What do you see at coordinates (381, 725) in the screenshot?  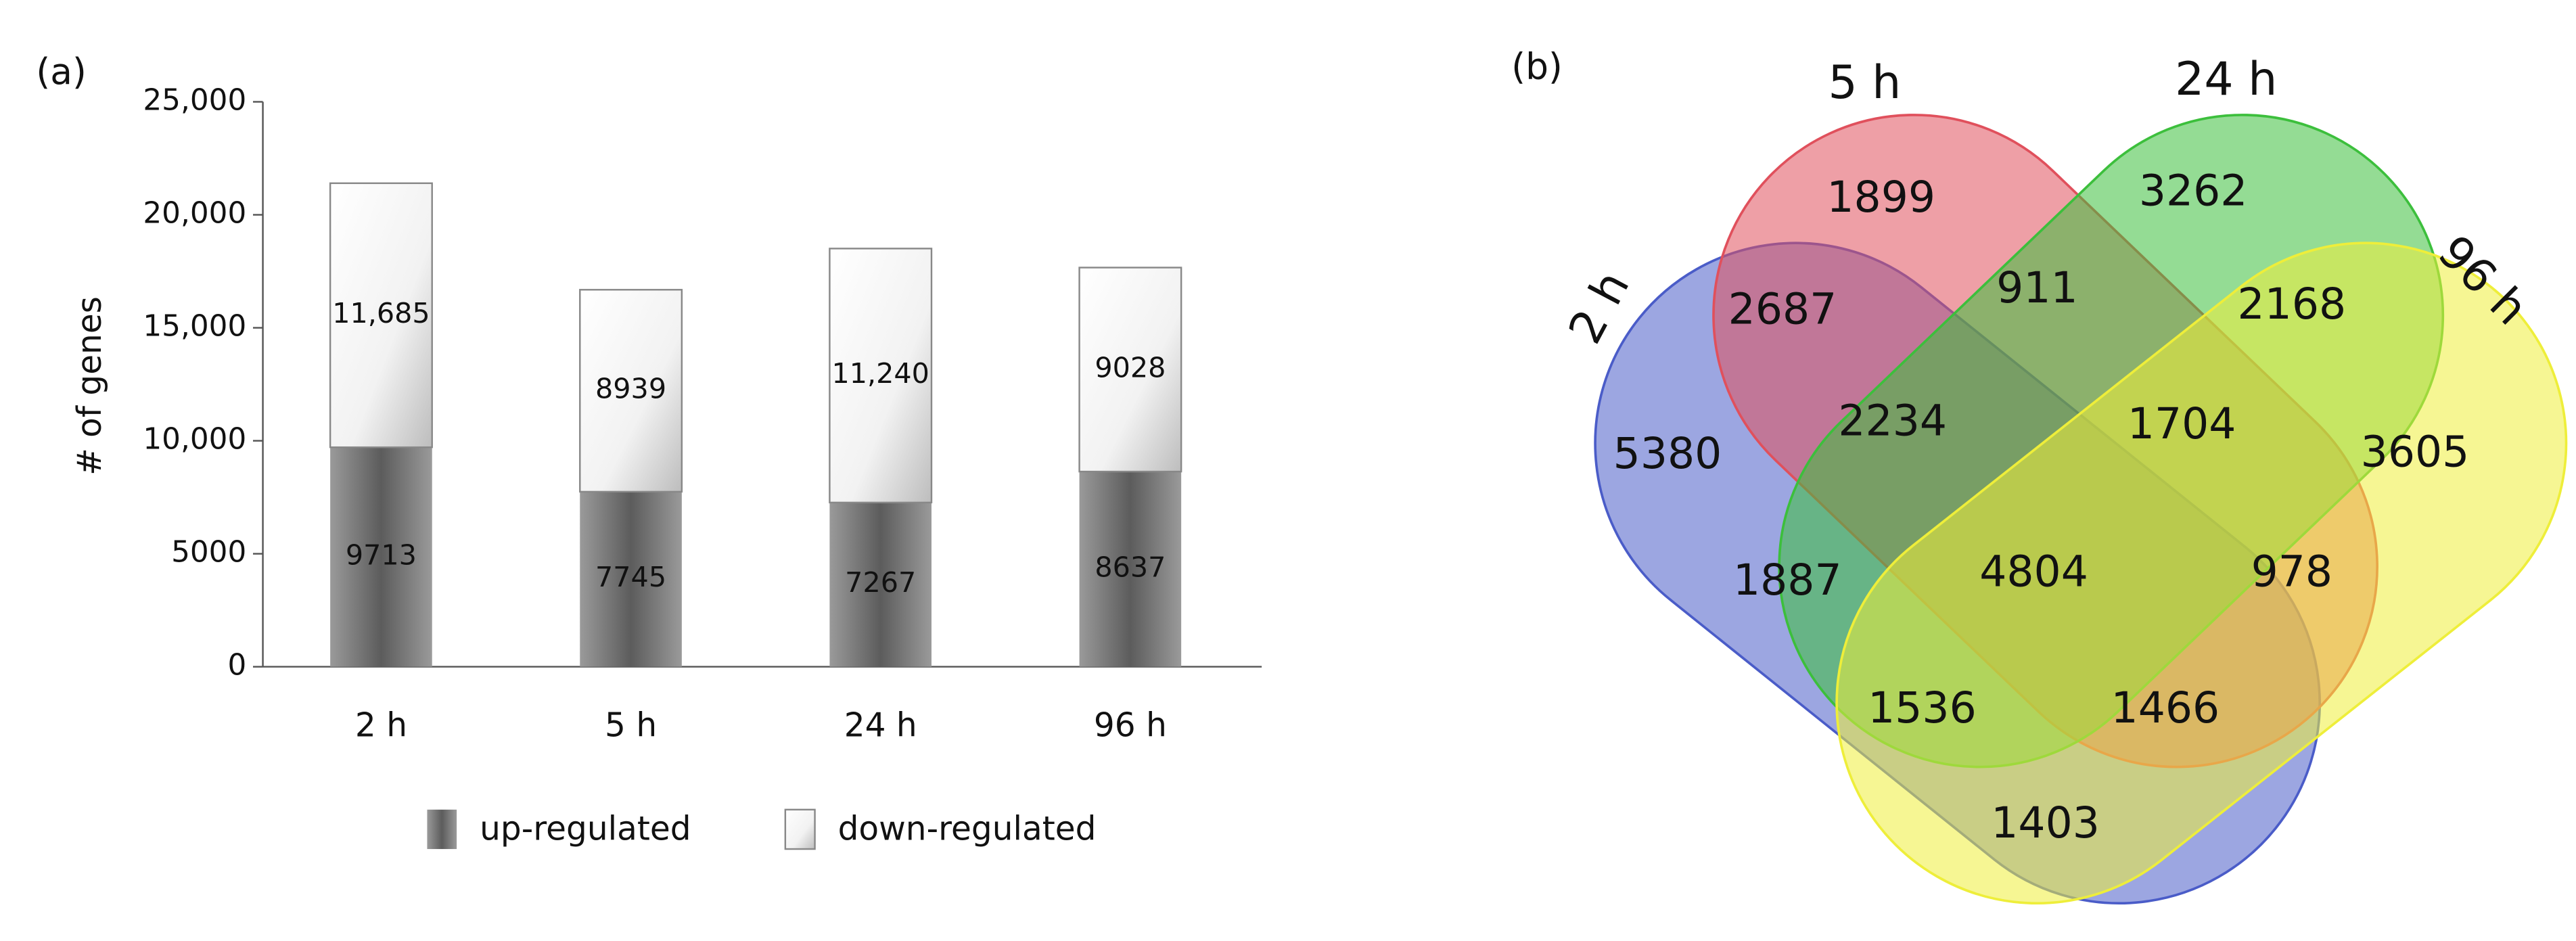 I see `x-tick-label: 2 h` at bounding box center [381, 725].